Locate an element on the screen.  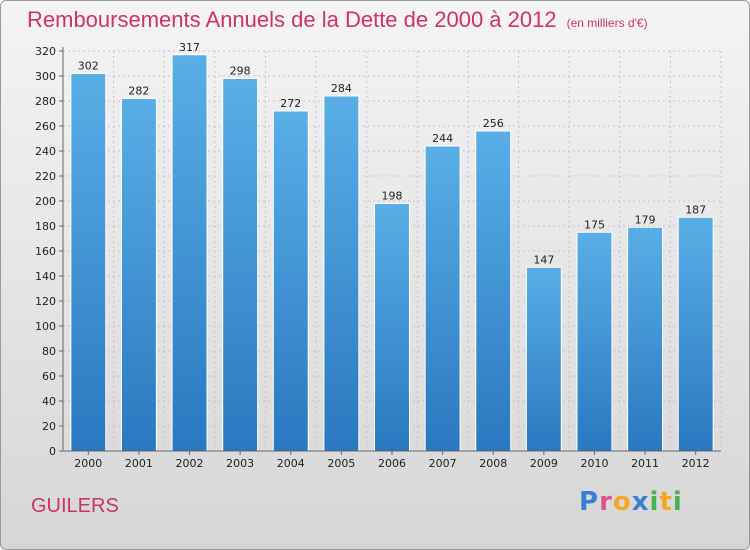
x-tick-label: 2001 is located at coordinates (139, 463).